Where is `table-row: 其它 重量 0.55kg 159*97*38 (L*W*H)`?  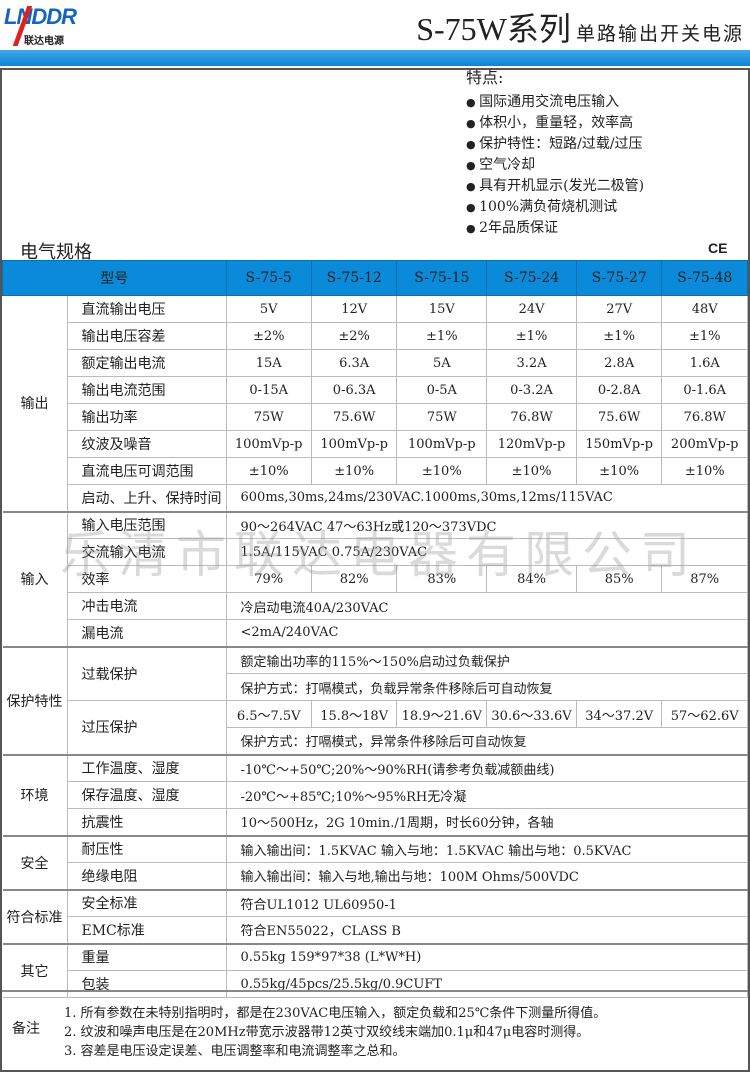 table-row: 其它 重量 0.55kg 159*97*38 (L*W*H) is located at coordinates (375, 970).